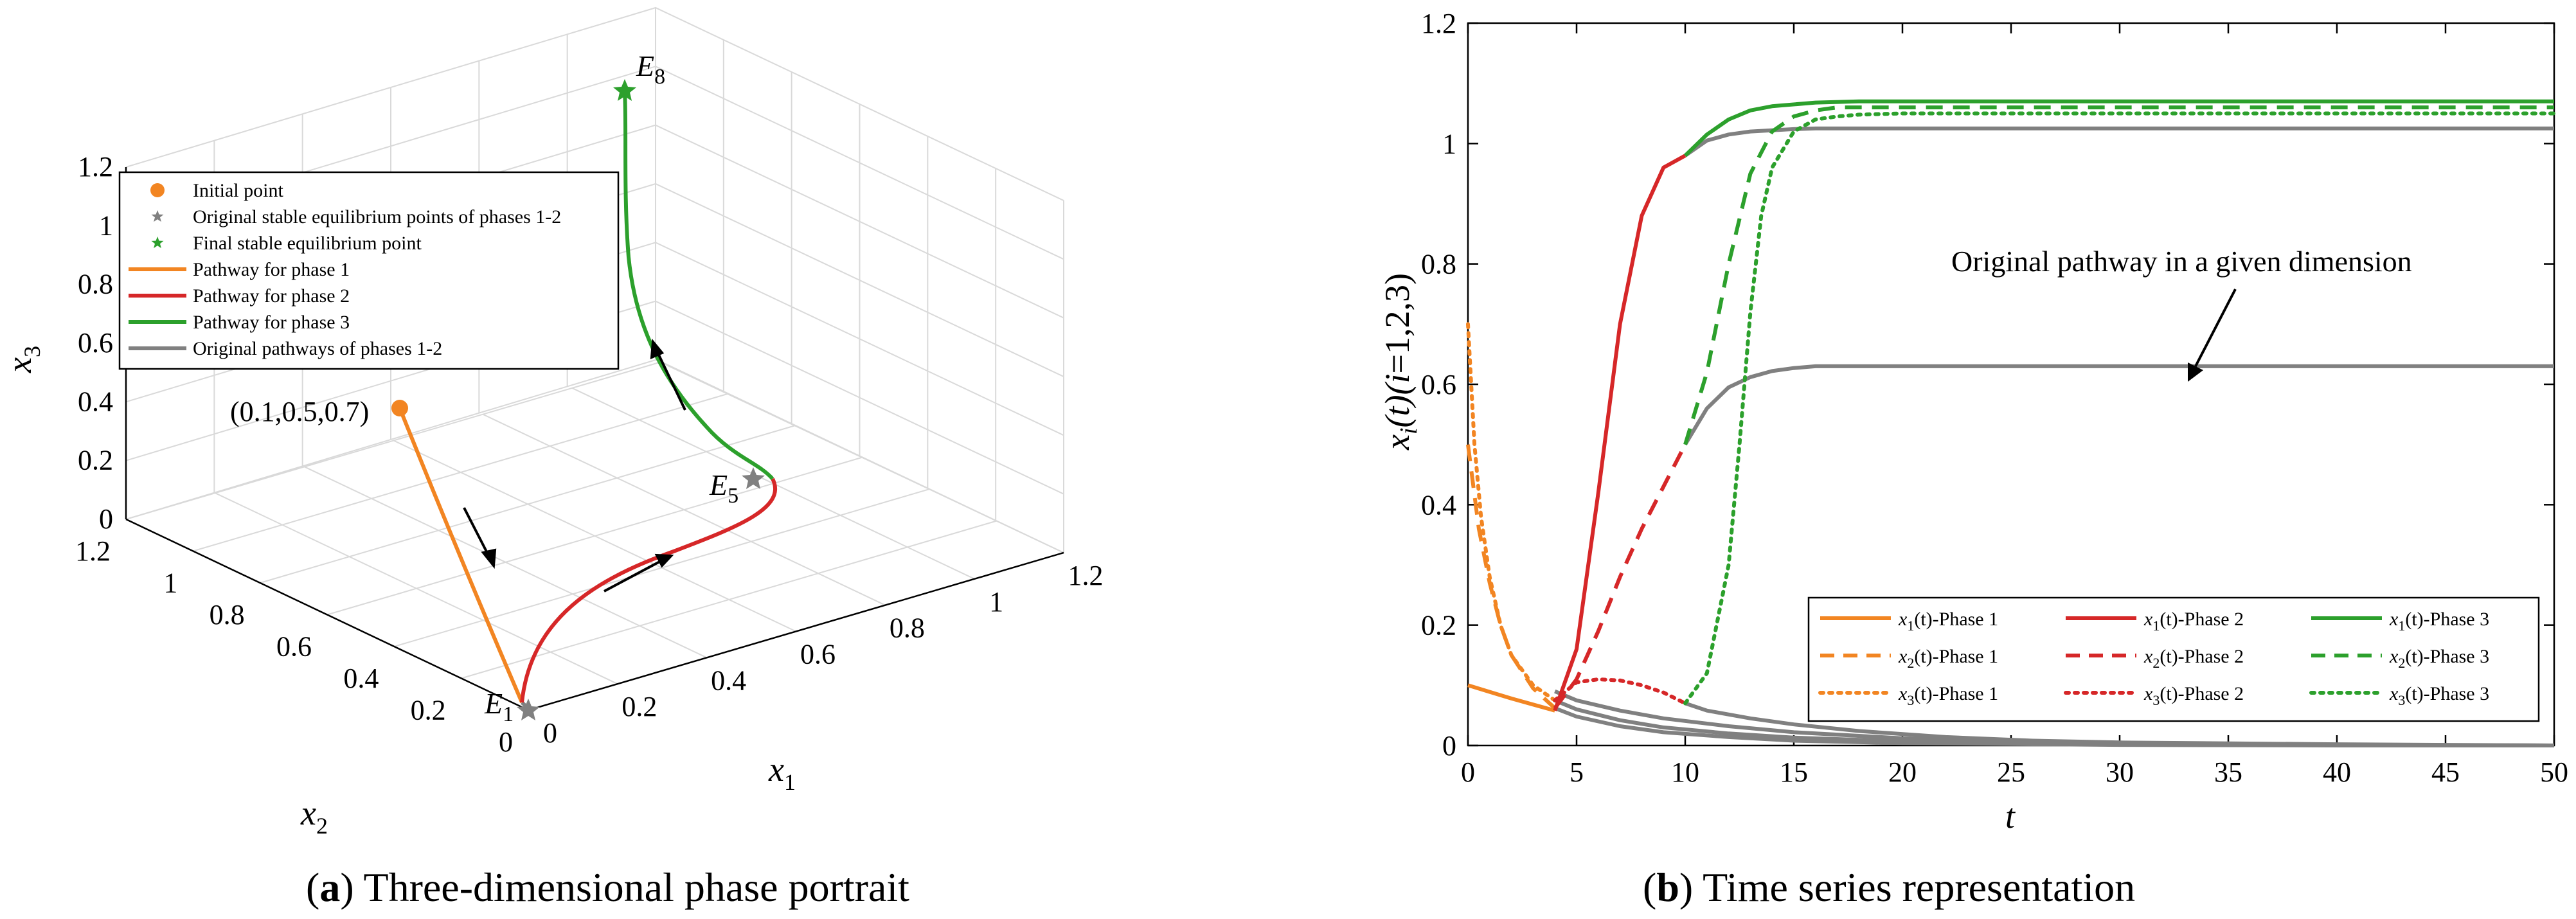  Describe the element at coordinates (996, 602) in the screenshot. I see `panel-a-tick-x1: 1` at that location.